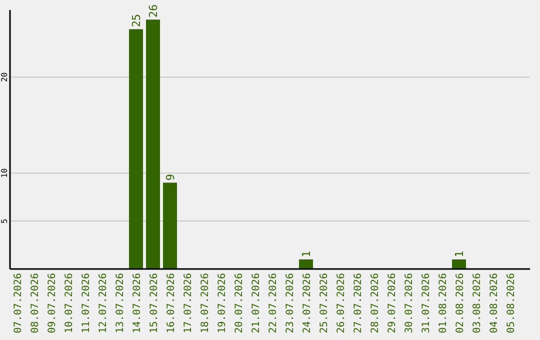 The height and width of the screenshot is (340, 540). Describe the element at coordinates (409, 303) in the screenshot. I see `x-tick-label: 30.07.2026` at that location.